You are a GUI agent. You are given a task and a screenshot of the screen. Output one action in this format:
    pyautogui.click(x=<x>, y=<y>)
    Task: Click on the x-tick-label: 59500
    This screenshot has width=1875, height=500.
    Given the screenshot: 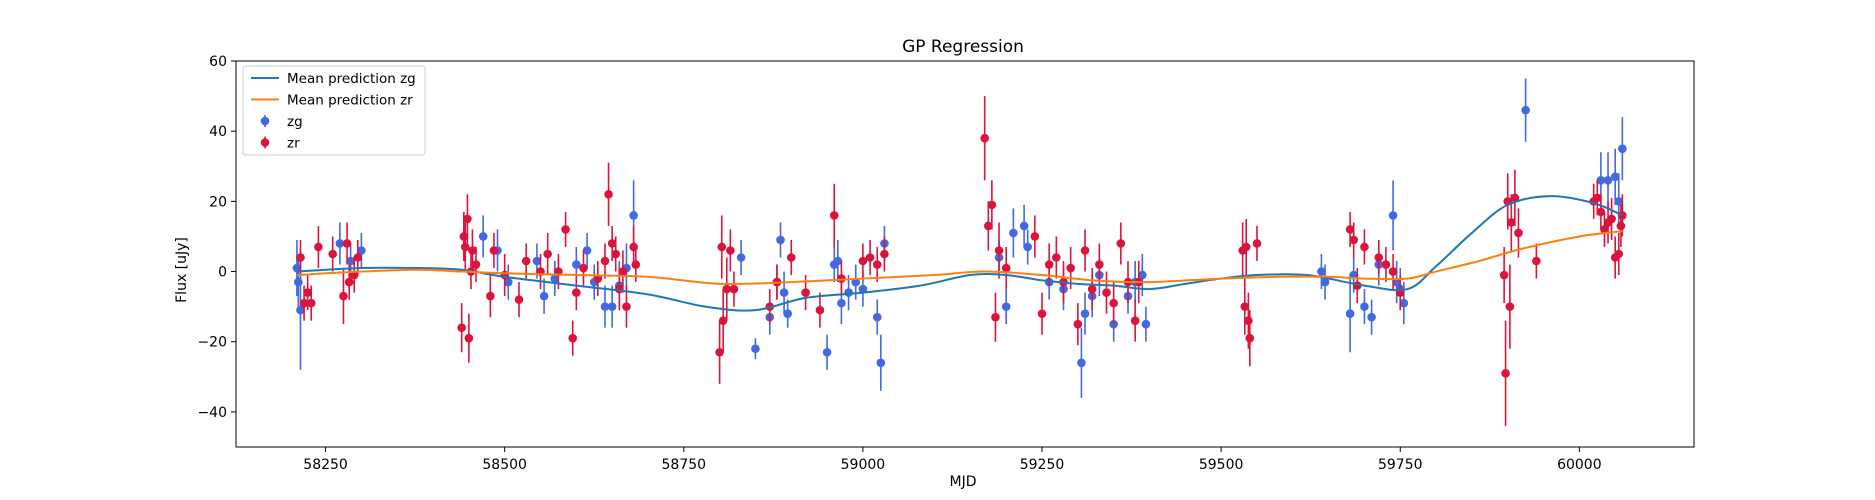 What is the action you would take?
    pyautogui.click(x=1221, y=465)
    